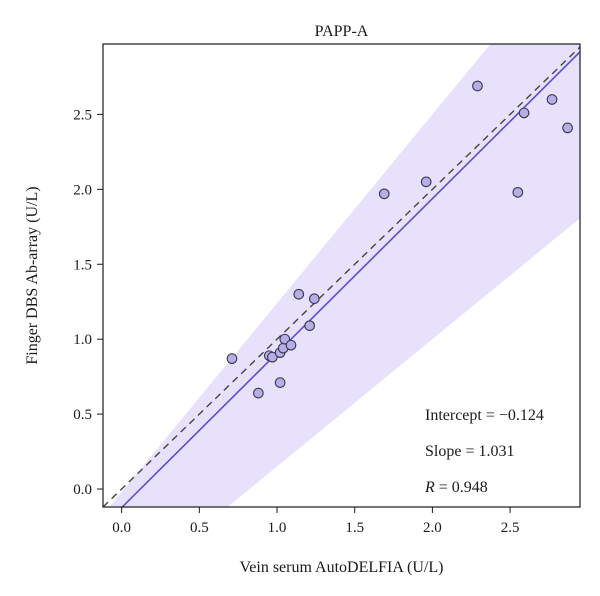  I want to click on intercept-annotation: Intercept = −0.124, so click(484, 415).